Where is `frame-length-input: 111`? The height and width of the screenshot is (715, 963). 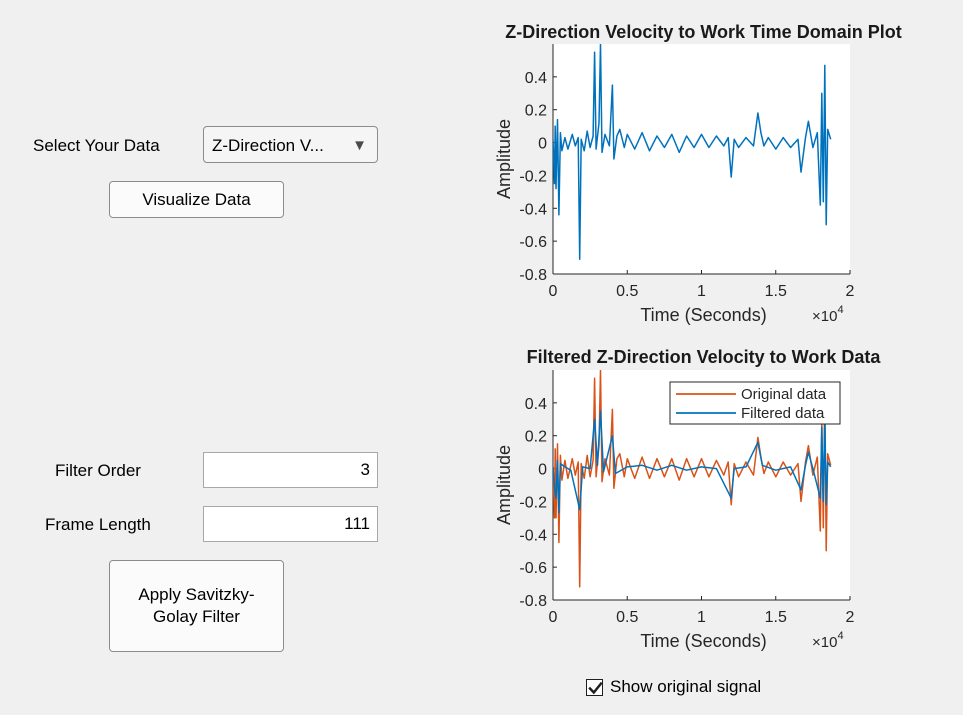
frame-length-input: 111 is located at coordinates (290, 524).